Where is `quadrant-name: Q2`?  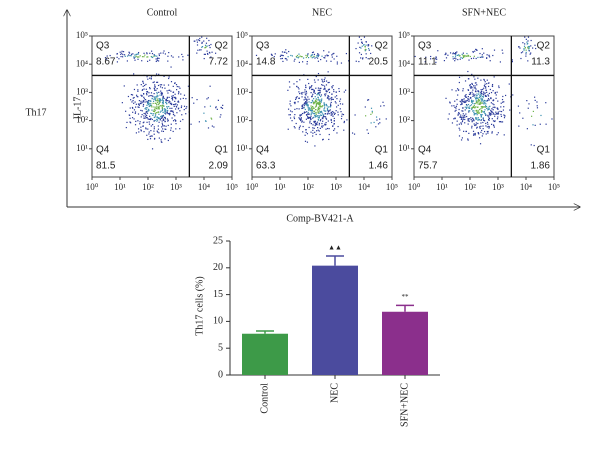
quadrant-name: Q2 is located at coordinates (544, 46).